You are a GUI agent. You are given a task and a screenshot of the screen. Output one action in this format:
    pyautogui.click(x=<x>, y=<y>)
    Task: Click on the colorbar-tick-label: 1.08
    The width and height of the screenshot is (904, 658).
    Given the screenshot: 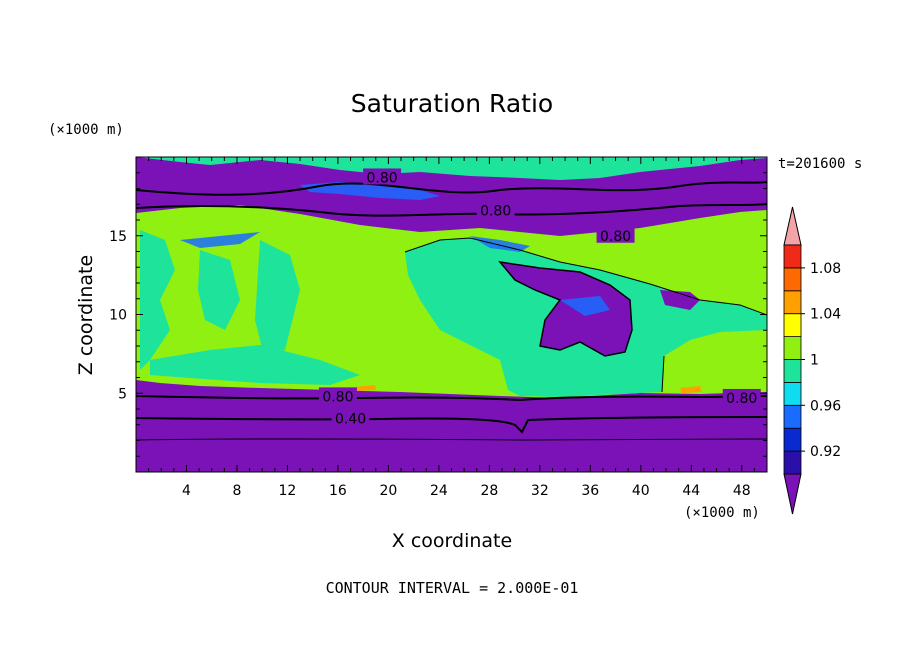 What is the action you would take?
    pyautogui.click(x=825, y=269)
    